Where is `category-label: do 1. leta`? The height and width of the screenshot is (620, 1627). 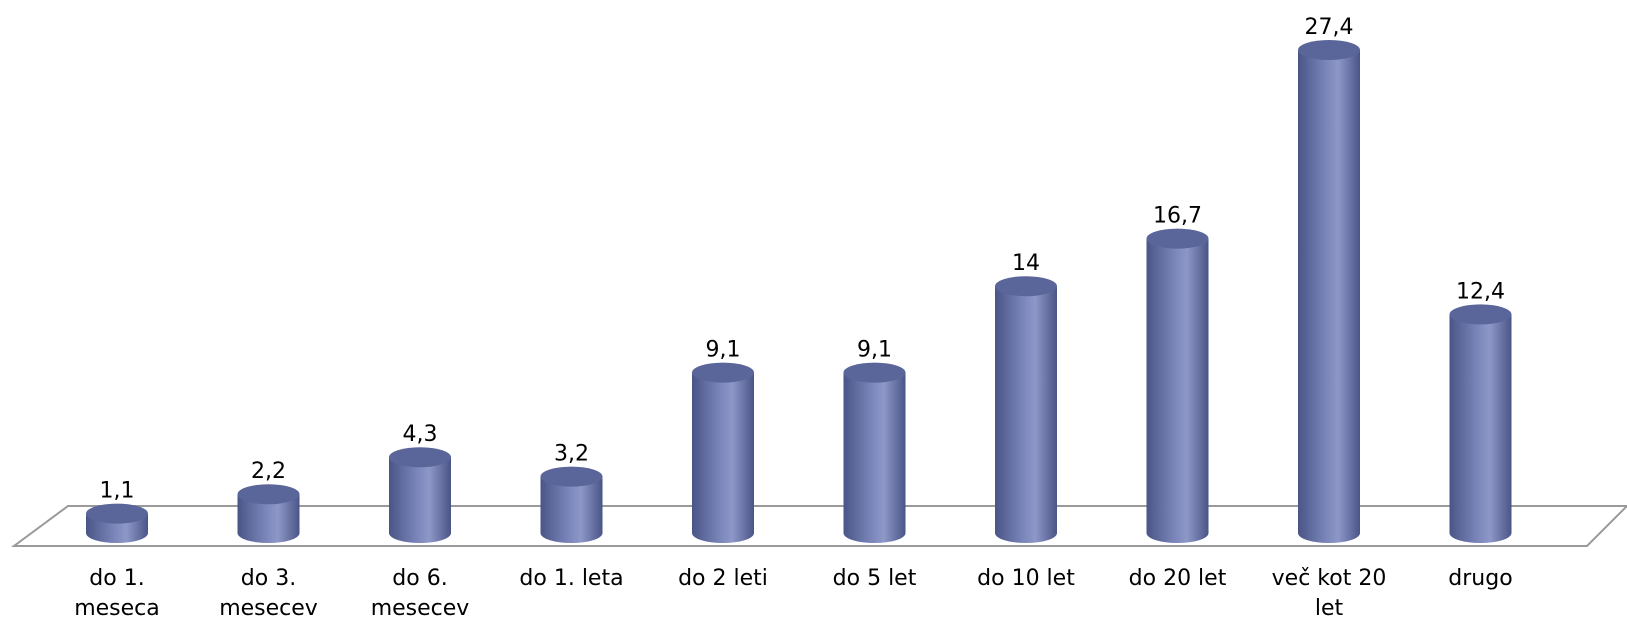 category-label: do 1. leta is located at coordinates (571, 578).